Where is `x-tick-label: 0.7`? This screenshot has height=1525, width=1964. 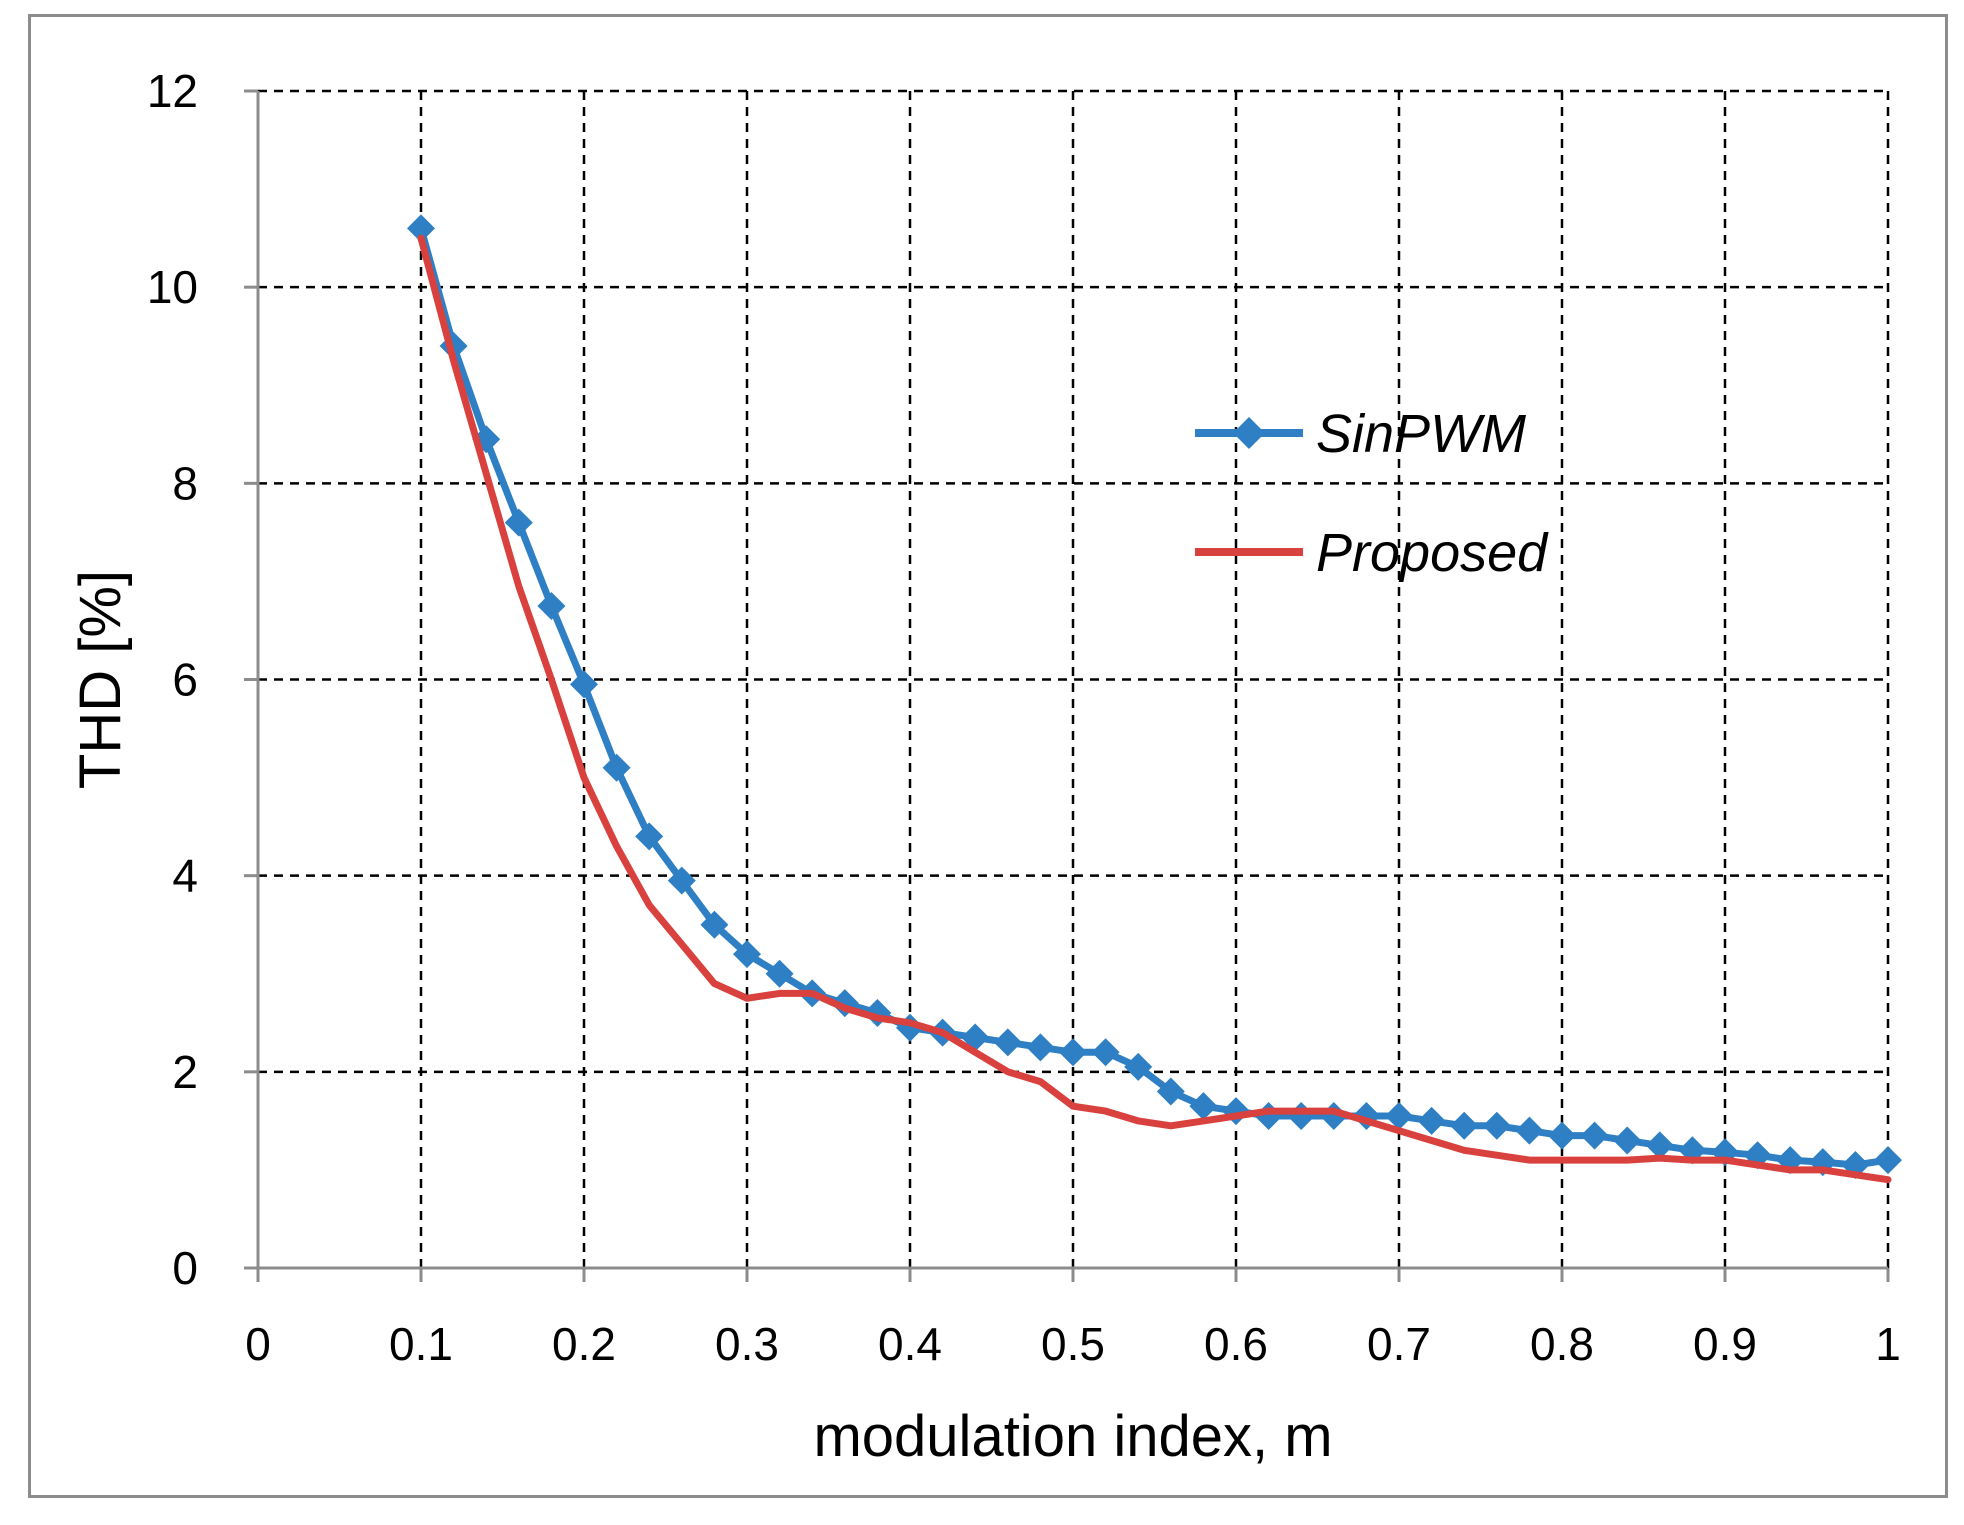
x-tick-label: 0.7 is located at coordinates (1399, 1344).